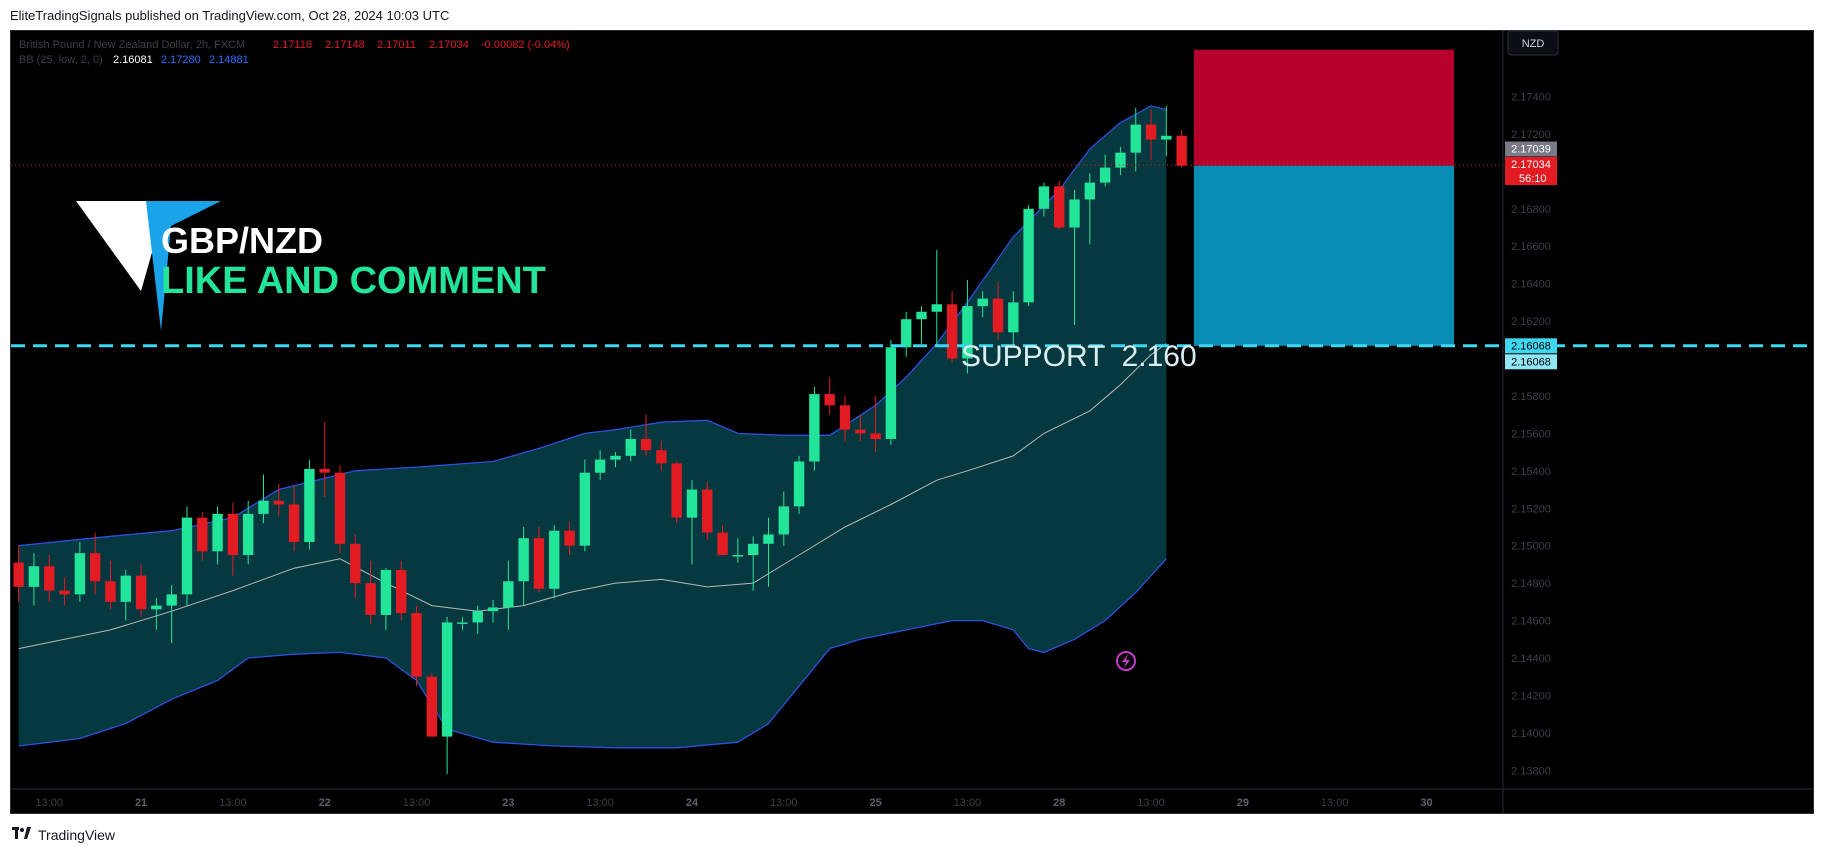 The image size is (1825, 853). Describe the element at coordinates (1126, 661) in the screenshot. I see `lightning-icon` at that location.